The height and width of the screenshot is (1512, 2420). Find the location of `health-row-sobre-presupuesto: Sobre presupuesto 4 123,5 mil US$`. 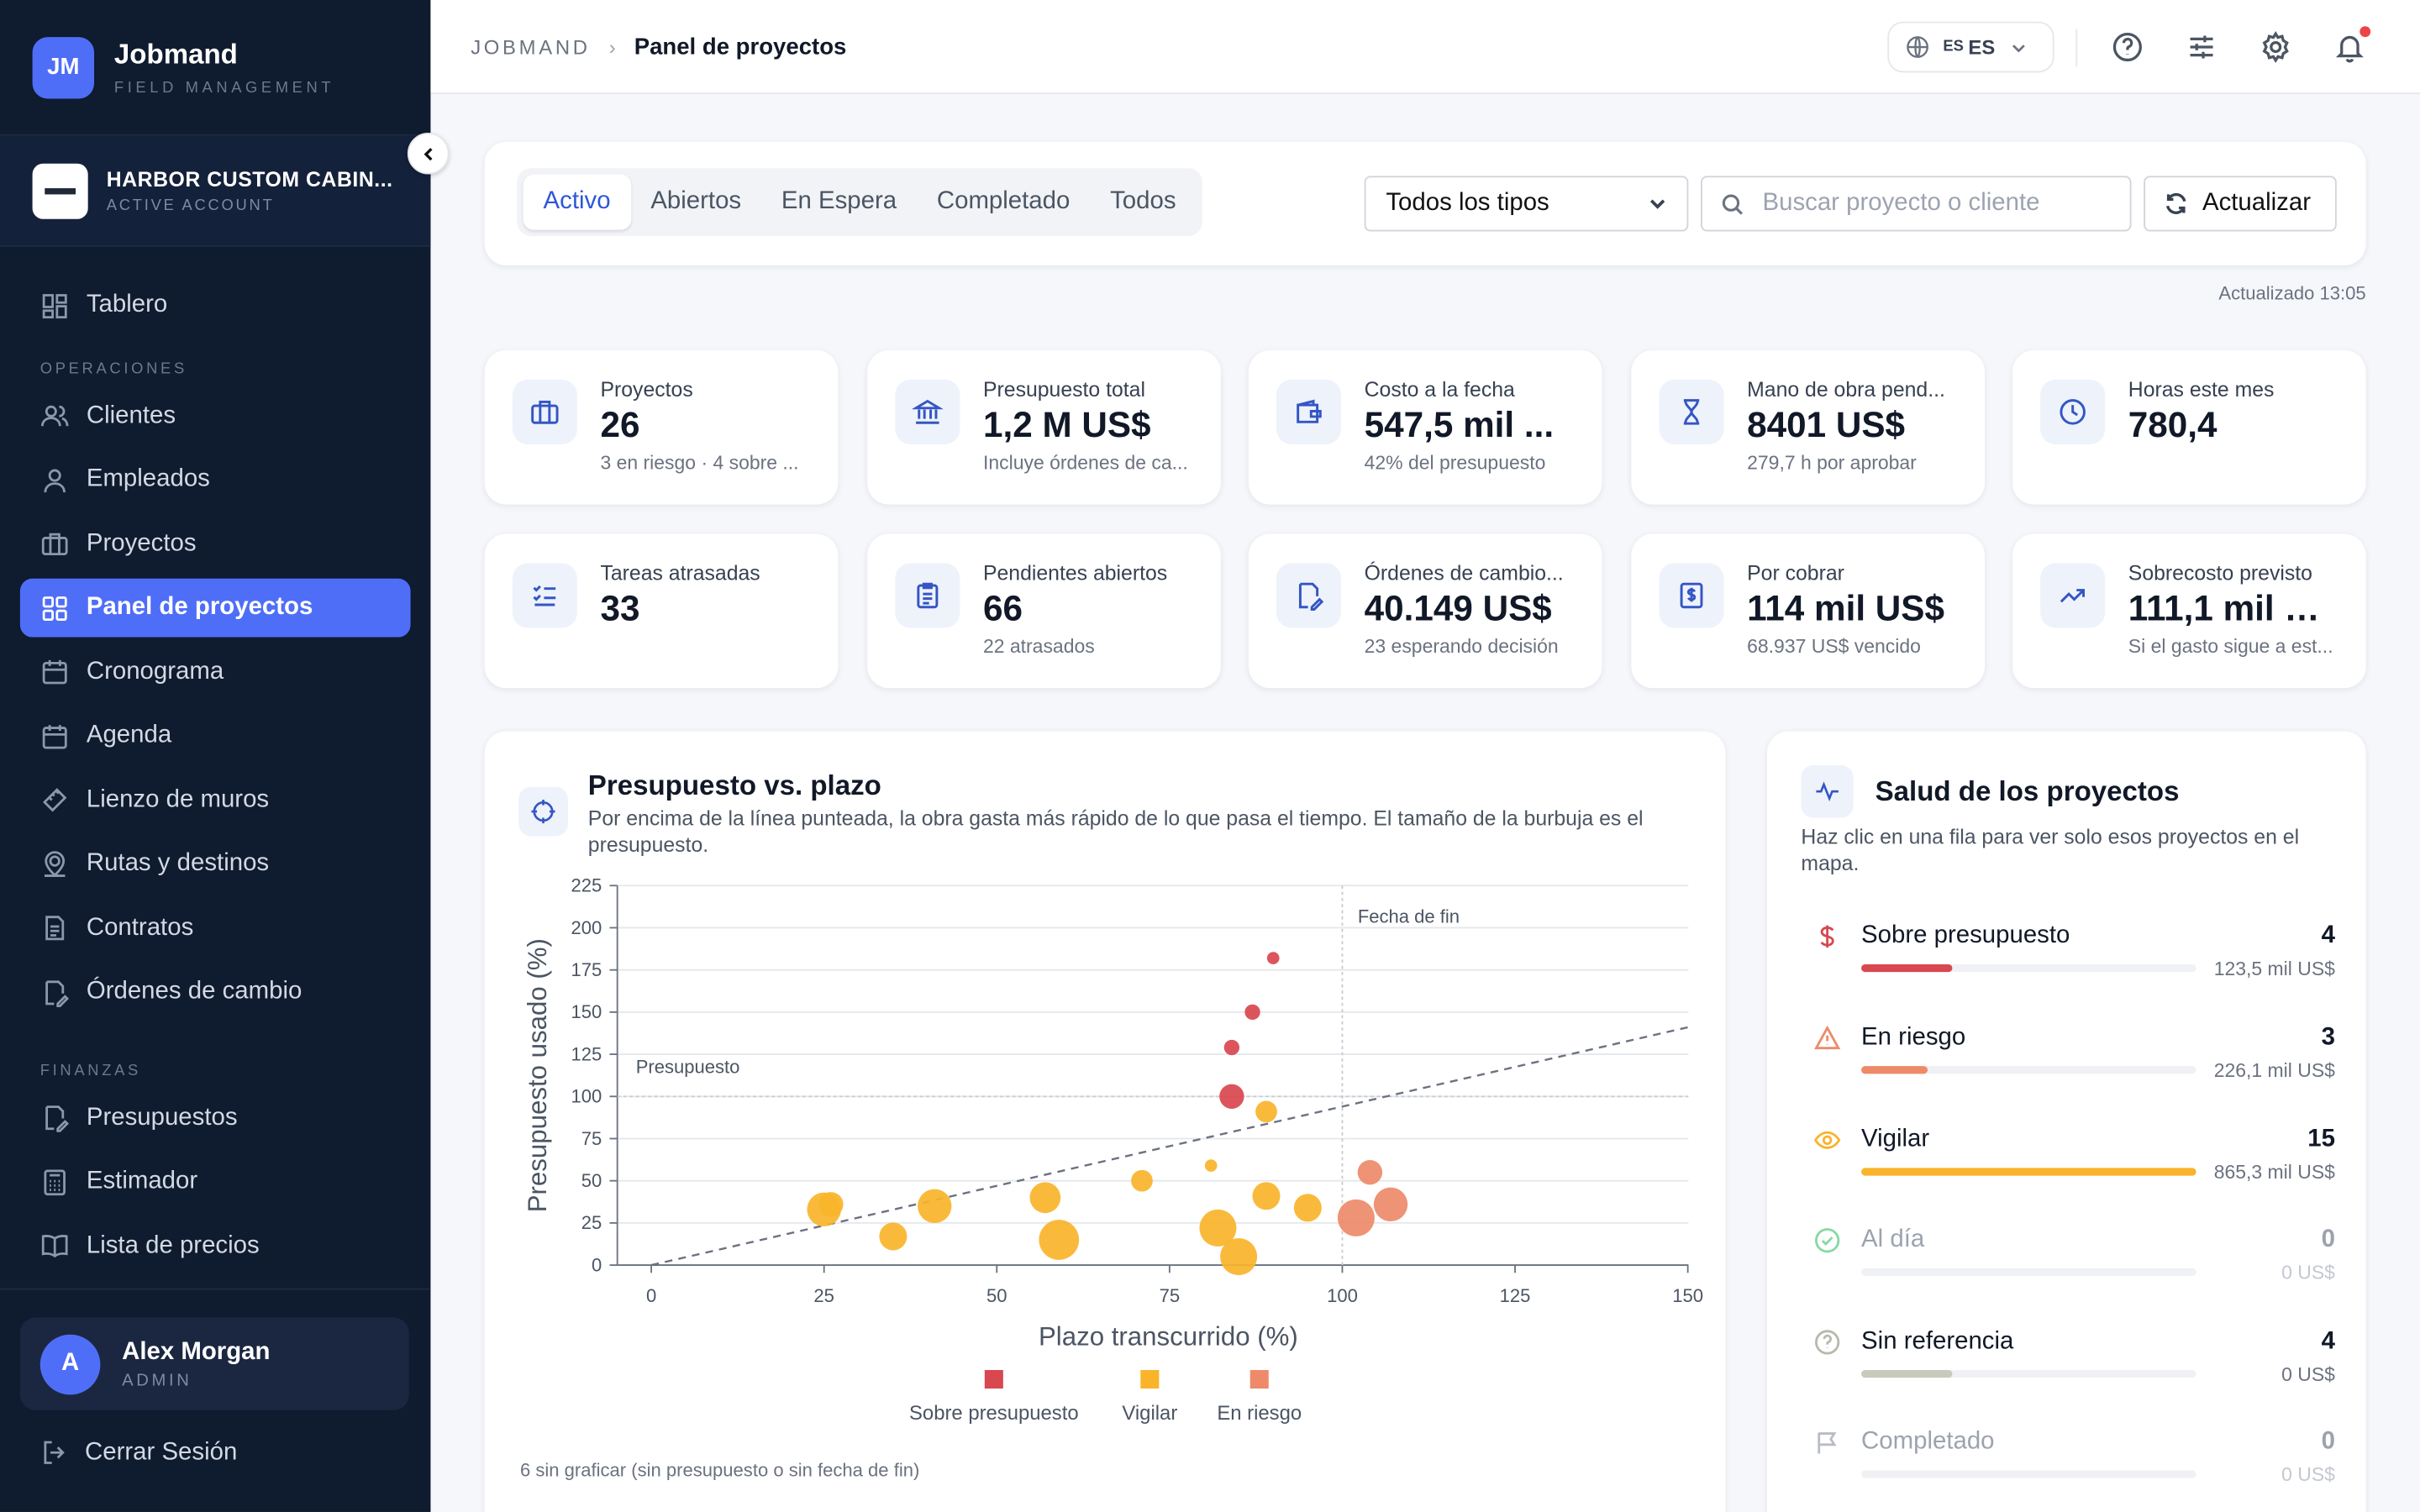

health-row-sobre-presupuesto: Sobre presupuesto 4 123,5 mil US$ is located at coordinates (2068, 961).